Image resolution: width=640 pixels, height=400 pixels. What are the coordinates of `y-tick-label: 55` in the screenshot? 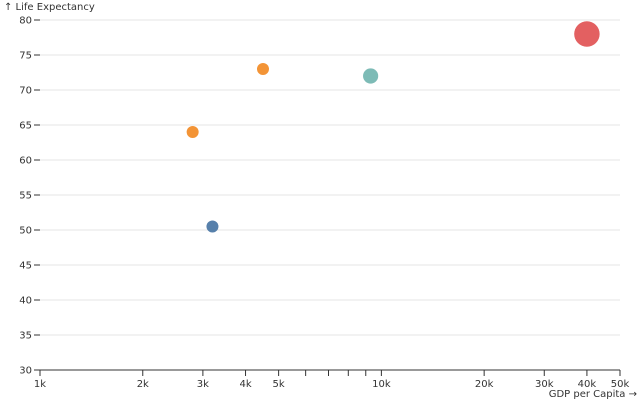 It's located at (25, 196).